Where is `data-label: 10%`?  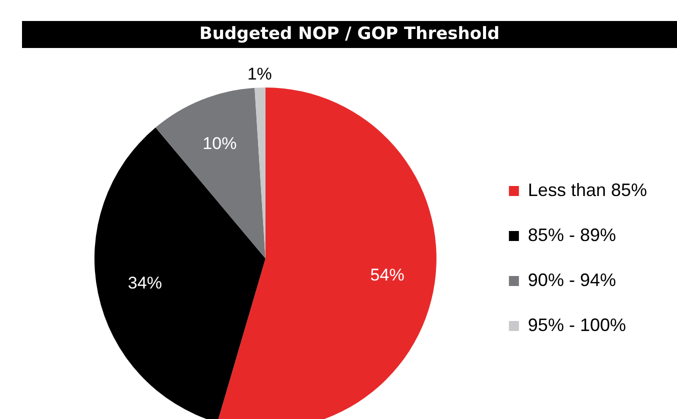
data-label: 10% is located at coordinates (219, 143).